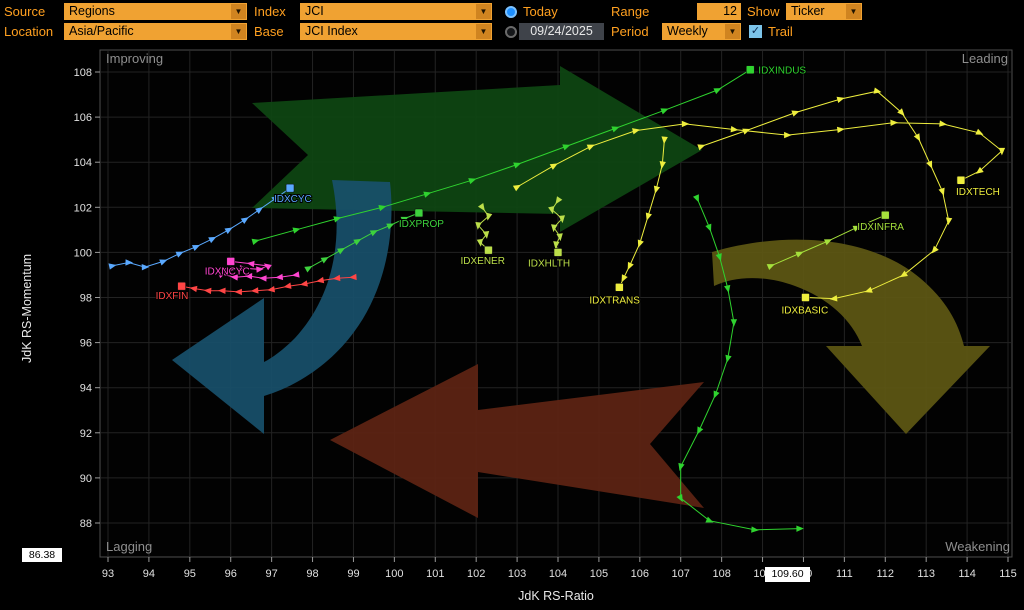 Image resolution: width=1024 pixels, height=610 pixels. I want to click on label-IDXTRANS: IDXTRANS, so click(614, 300).